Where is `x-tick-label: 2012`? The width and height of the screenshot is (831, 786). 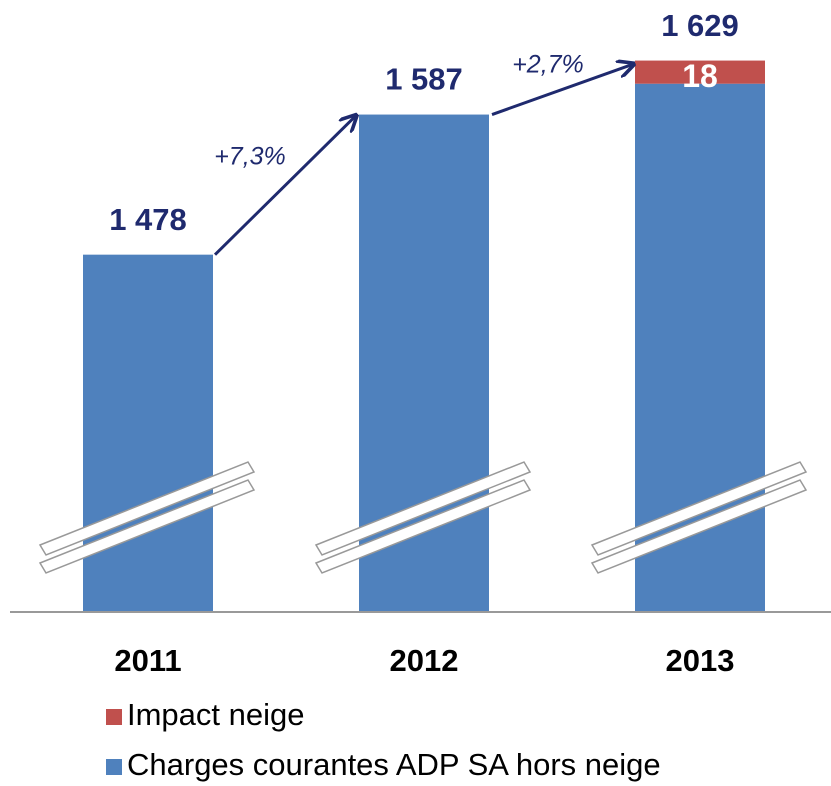
x-tick-label: 2012 is located at coordinates (424, 660).